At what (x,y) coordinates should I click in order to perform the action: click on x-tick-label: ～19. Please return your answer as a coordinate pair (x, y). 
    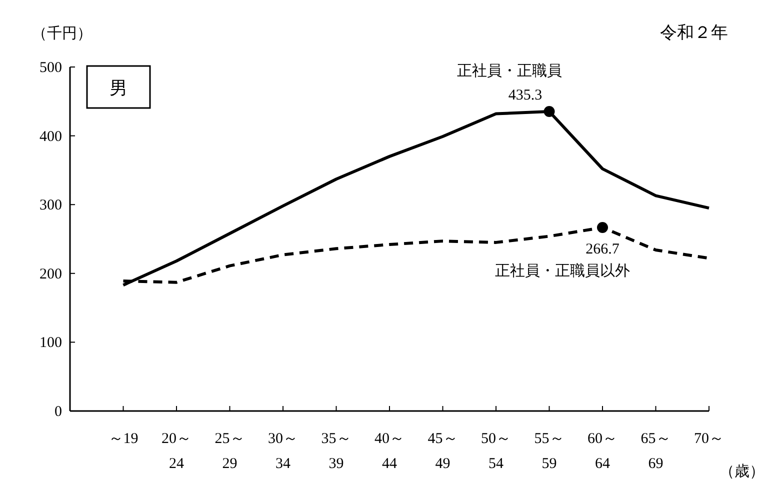
    Looking at the image, I should click on (123, 439).